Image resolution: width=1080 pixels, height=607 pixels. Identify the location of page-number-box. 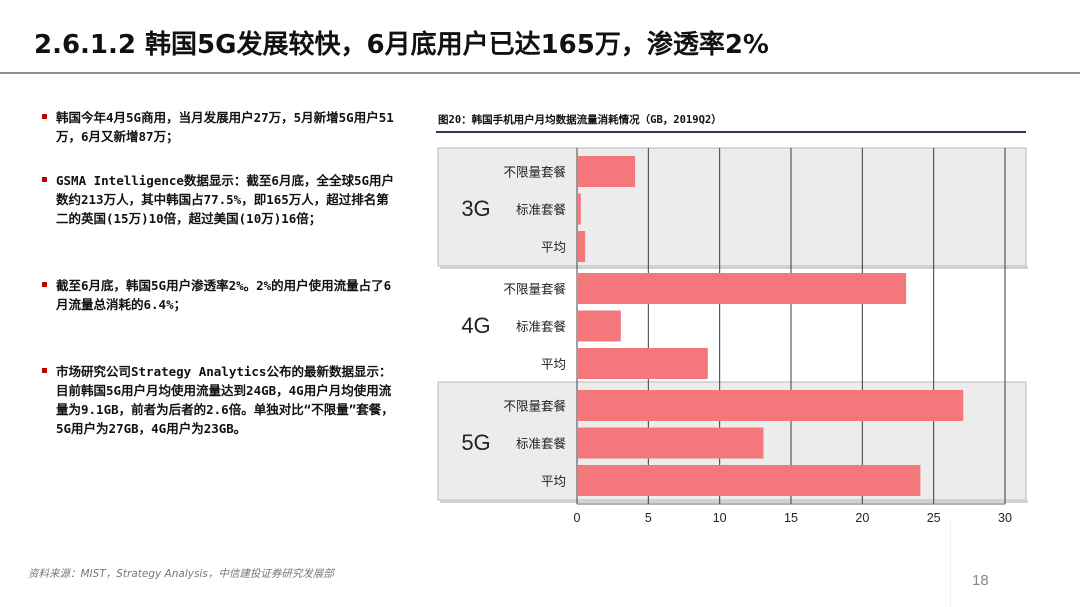
(990, 563).